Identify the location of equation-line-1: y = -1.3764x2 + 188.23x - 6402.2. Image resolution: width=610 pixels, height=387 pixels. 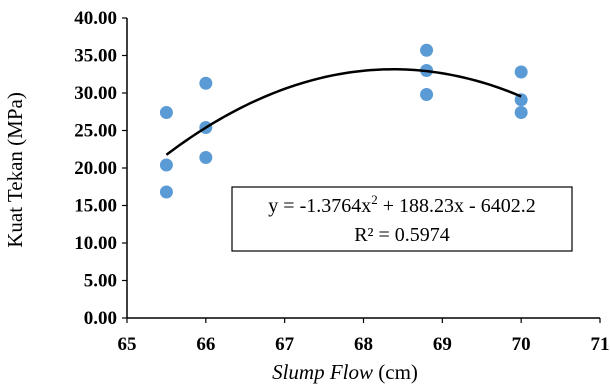
(401, 204).